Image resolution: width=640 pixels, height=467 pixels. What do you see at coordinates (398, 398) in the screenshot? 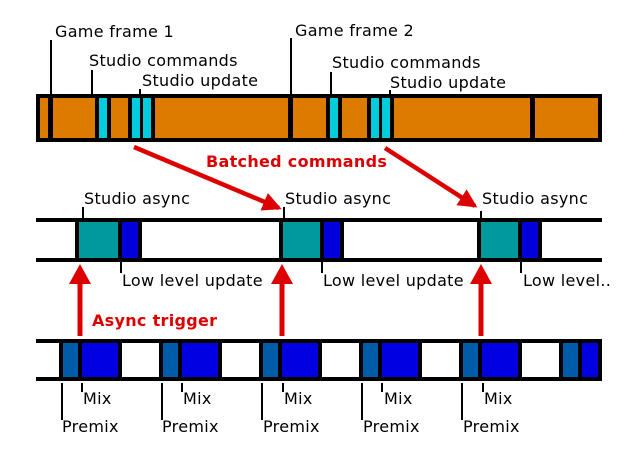
I see `mix-4-label: Mix` at bounding box center [398, 398].